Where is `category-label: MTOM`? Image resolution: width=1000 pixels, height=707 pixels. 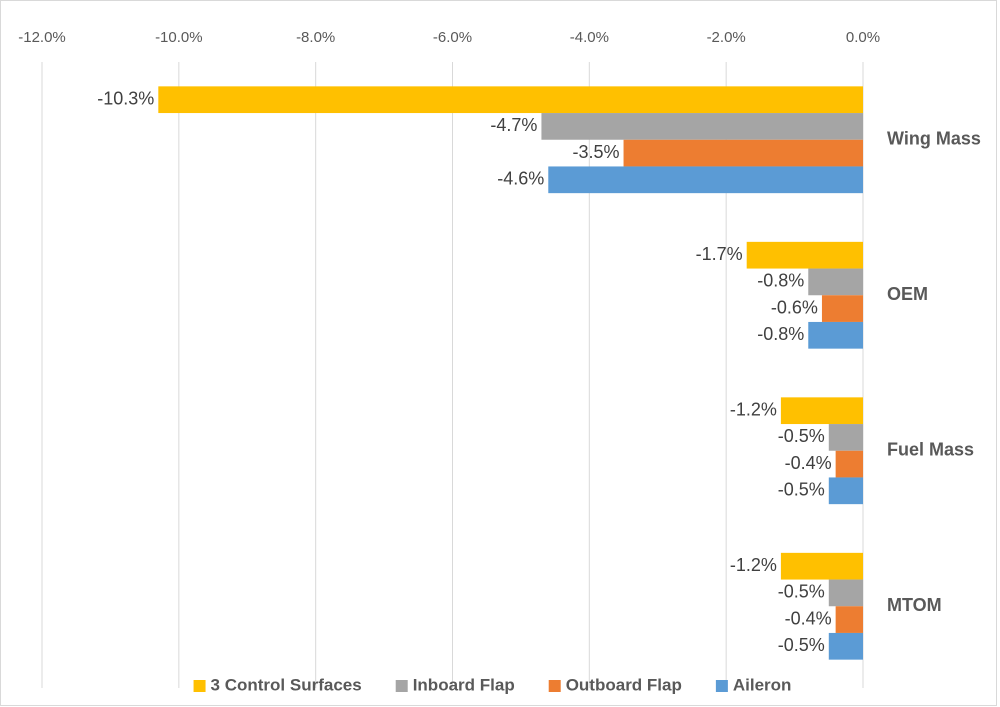
category-label: MTOM is located at coordinates (914, 605).